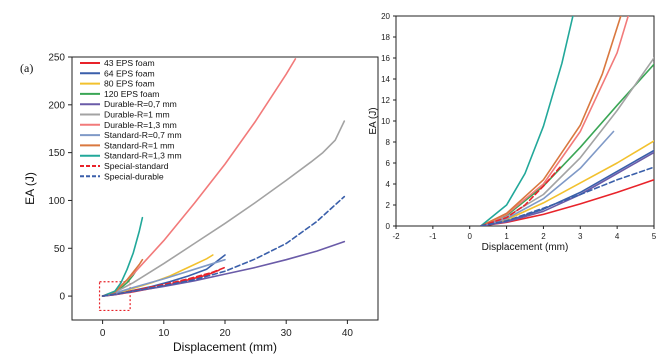  I want to click on y-tick-label: 10, so click(385, 121).